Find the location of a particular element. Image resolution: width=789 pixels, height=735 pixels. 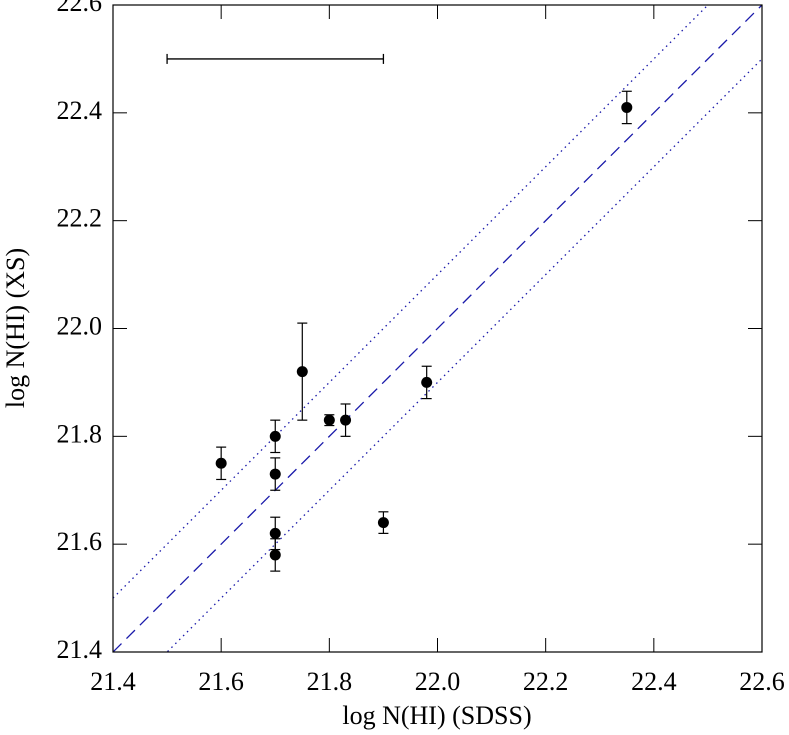

x-tick-label: 22.2 is located at coordinates (546, 681).